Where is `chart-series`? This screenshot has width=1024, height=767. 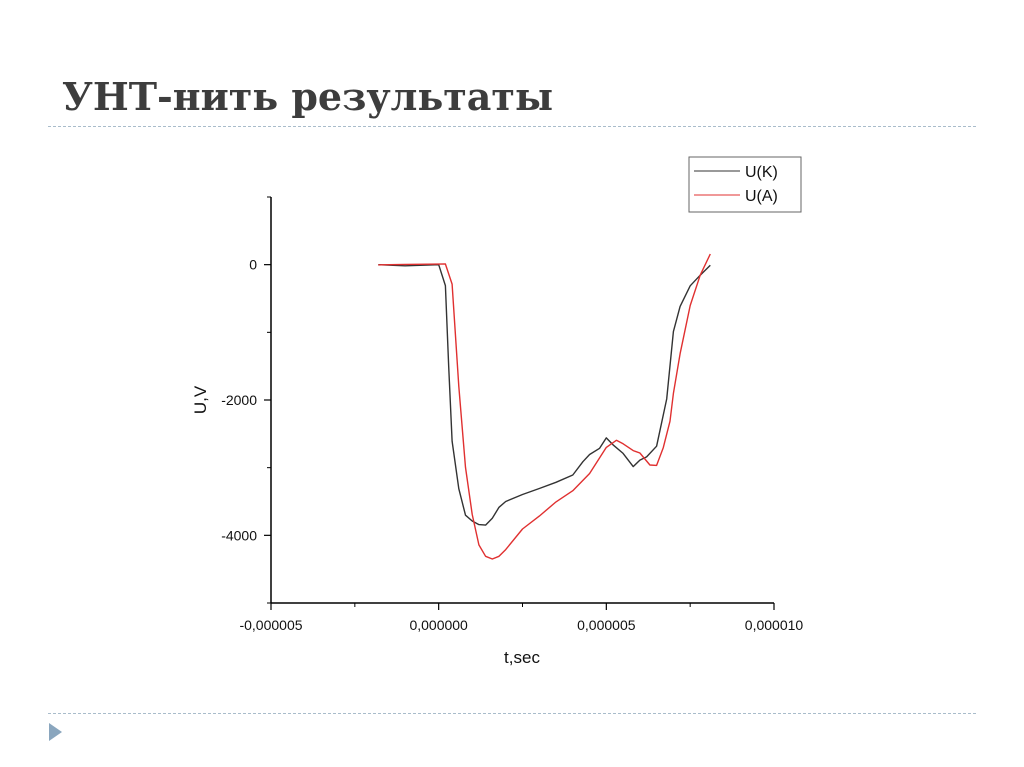
chart-series is located at coordinates (544, 406).